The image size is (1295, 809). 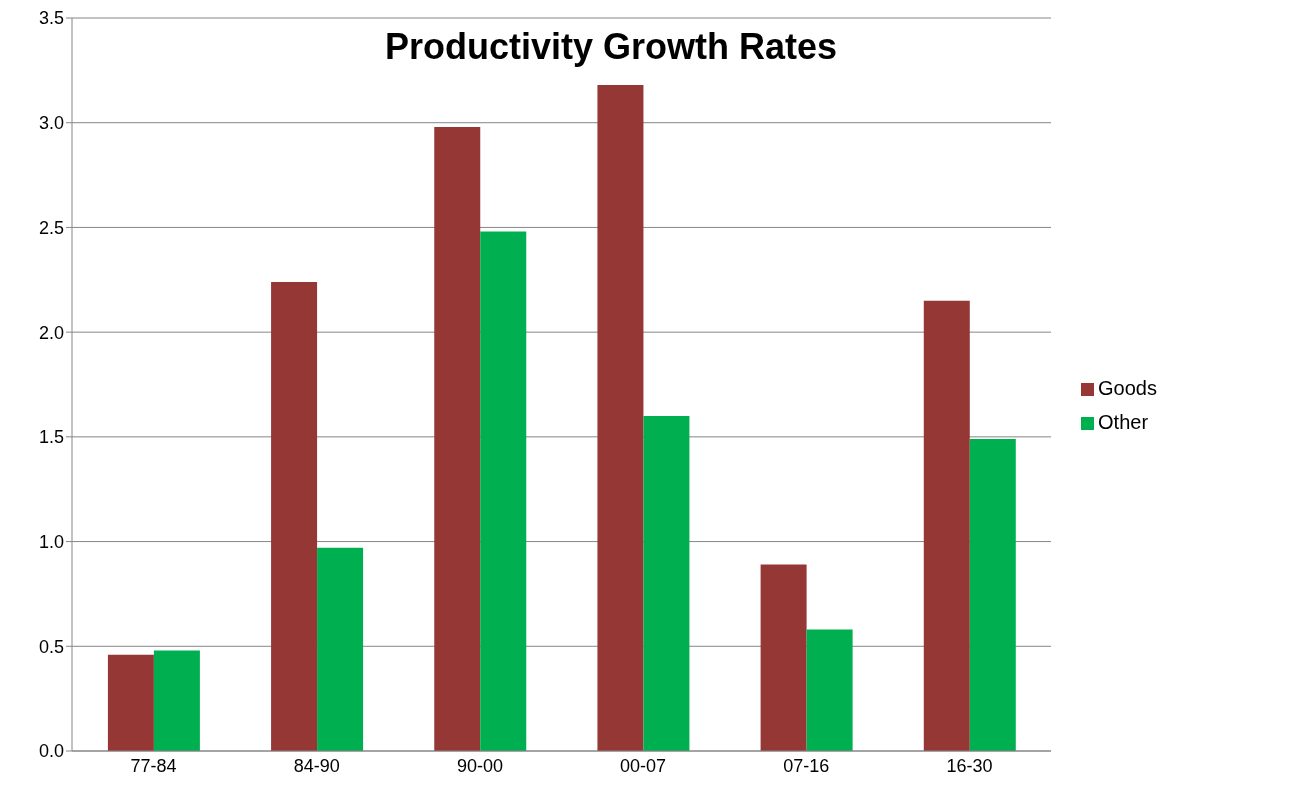 What do you see at coordinates (316, 765) in the screenshot?
I see `x-tick-label: 84-90` at bounding box center [316, 765].